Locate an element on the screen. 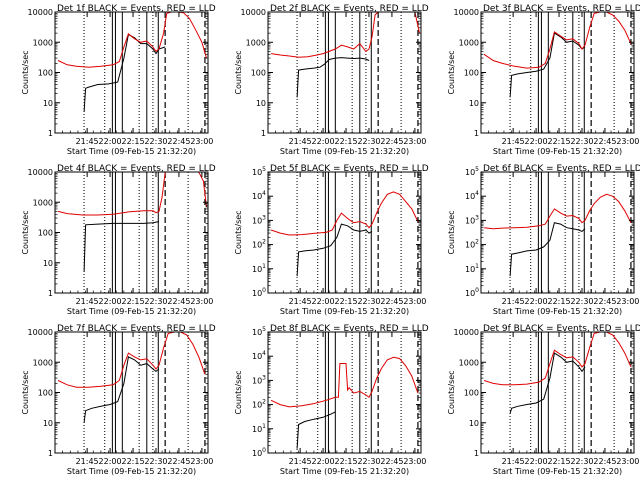  panel-title: Det 5f BLACK = Events, RED = LLD is located at coordinates (349, 169).